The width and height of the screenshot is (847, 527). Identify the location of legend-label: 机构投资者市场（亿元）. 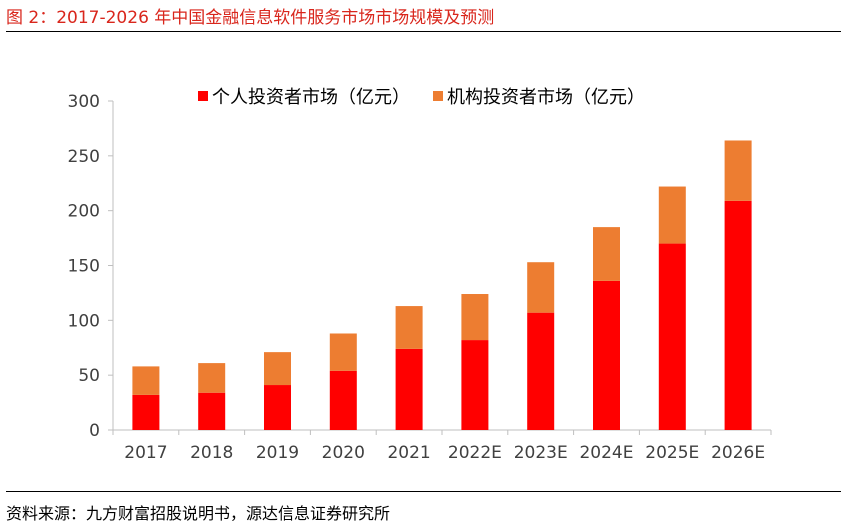
(546, 97).